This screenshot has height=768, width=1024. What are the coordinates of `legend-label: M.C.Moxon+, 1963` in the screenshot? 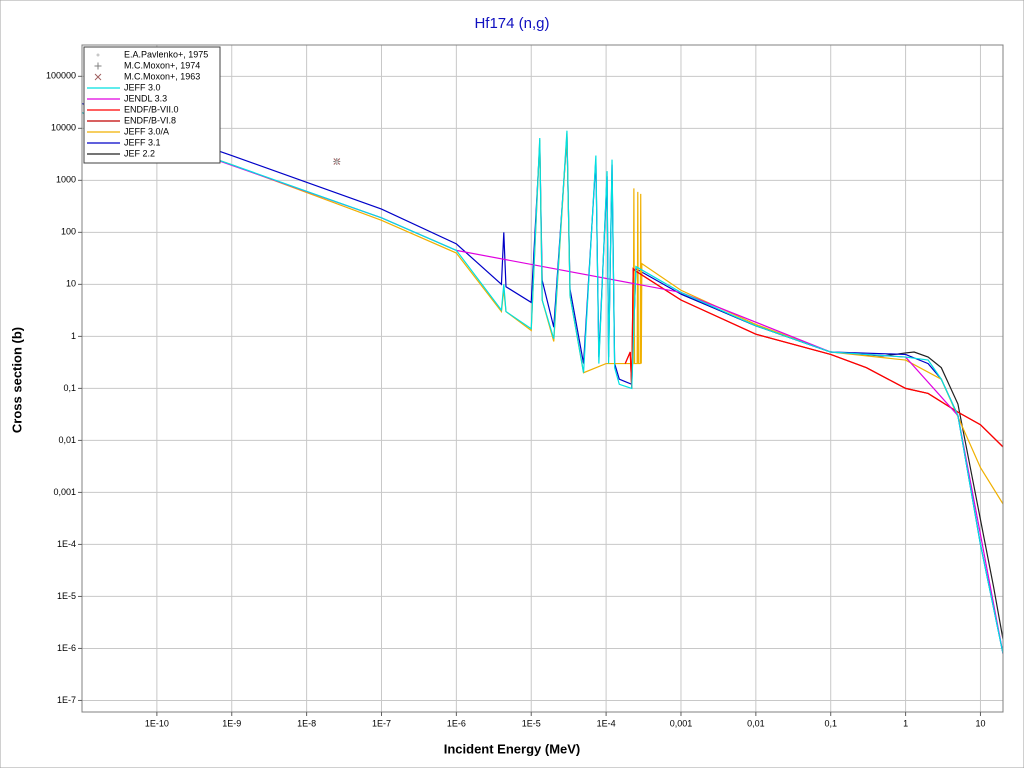 It's located at (162, 76).